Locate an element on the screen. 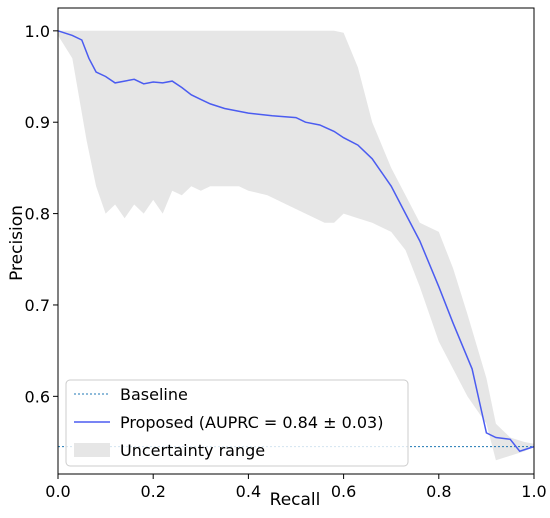 This screenshot has height=518, width=550. x-tick-label: 0.4 is located at coordinates (248, 491).